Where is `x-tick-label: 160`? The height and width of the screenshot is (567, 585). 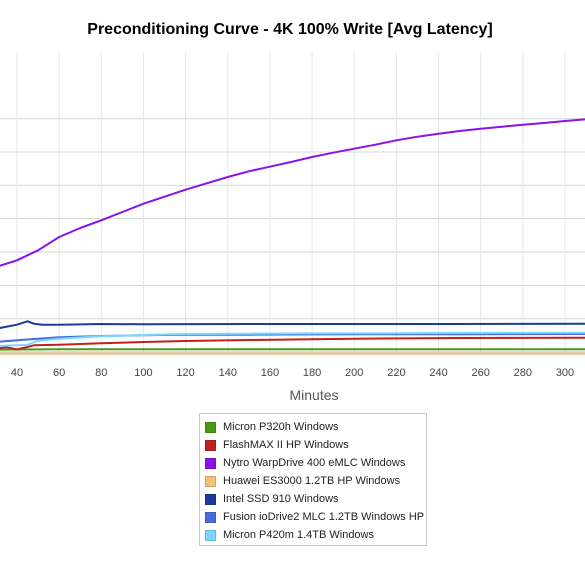 x-tick-label: 160 is located at coordinates (270, 373).